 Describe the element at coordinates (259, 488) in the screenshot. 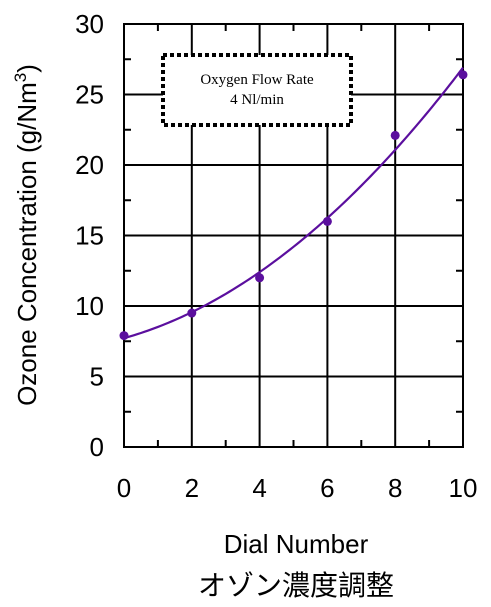

I see `x-tick-label: 4` at that location.